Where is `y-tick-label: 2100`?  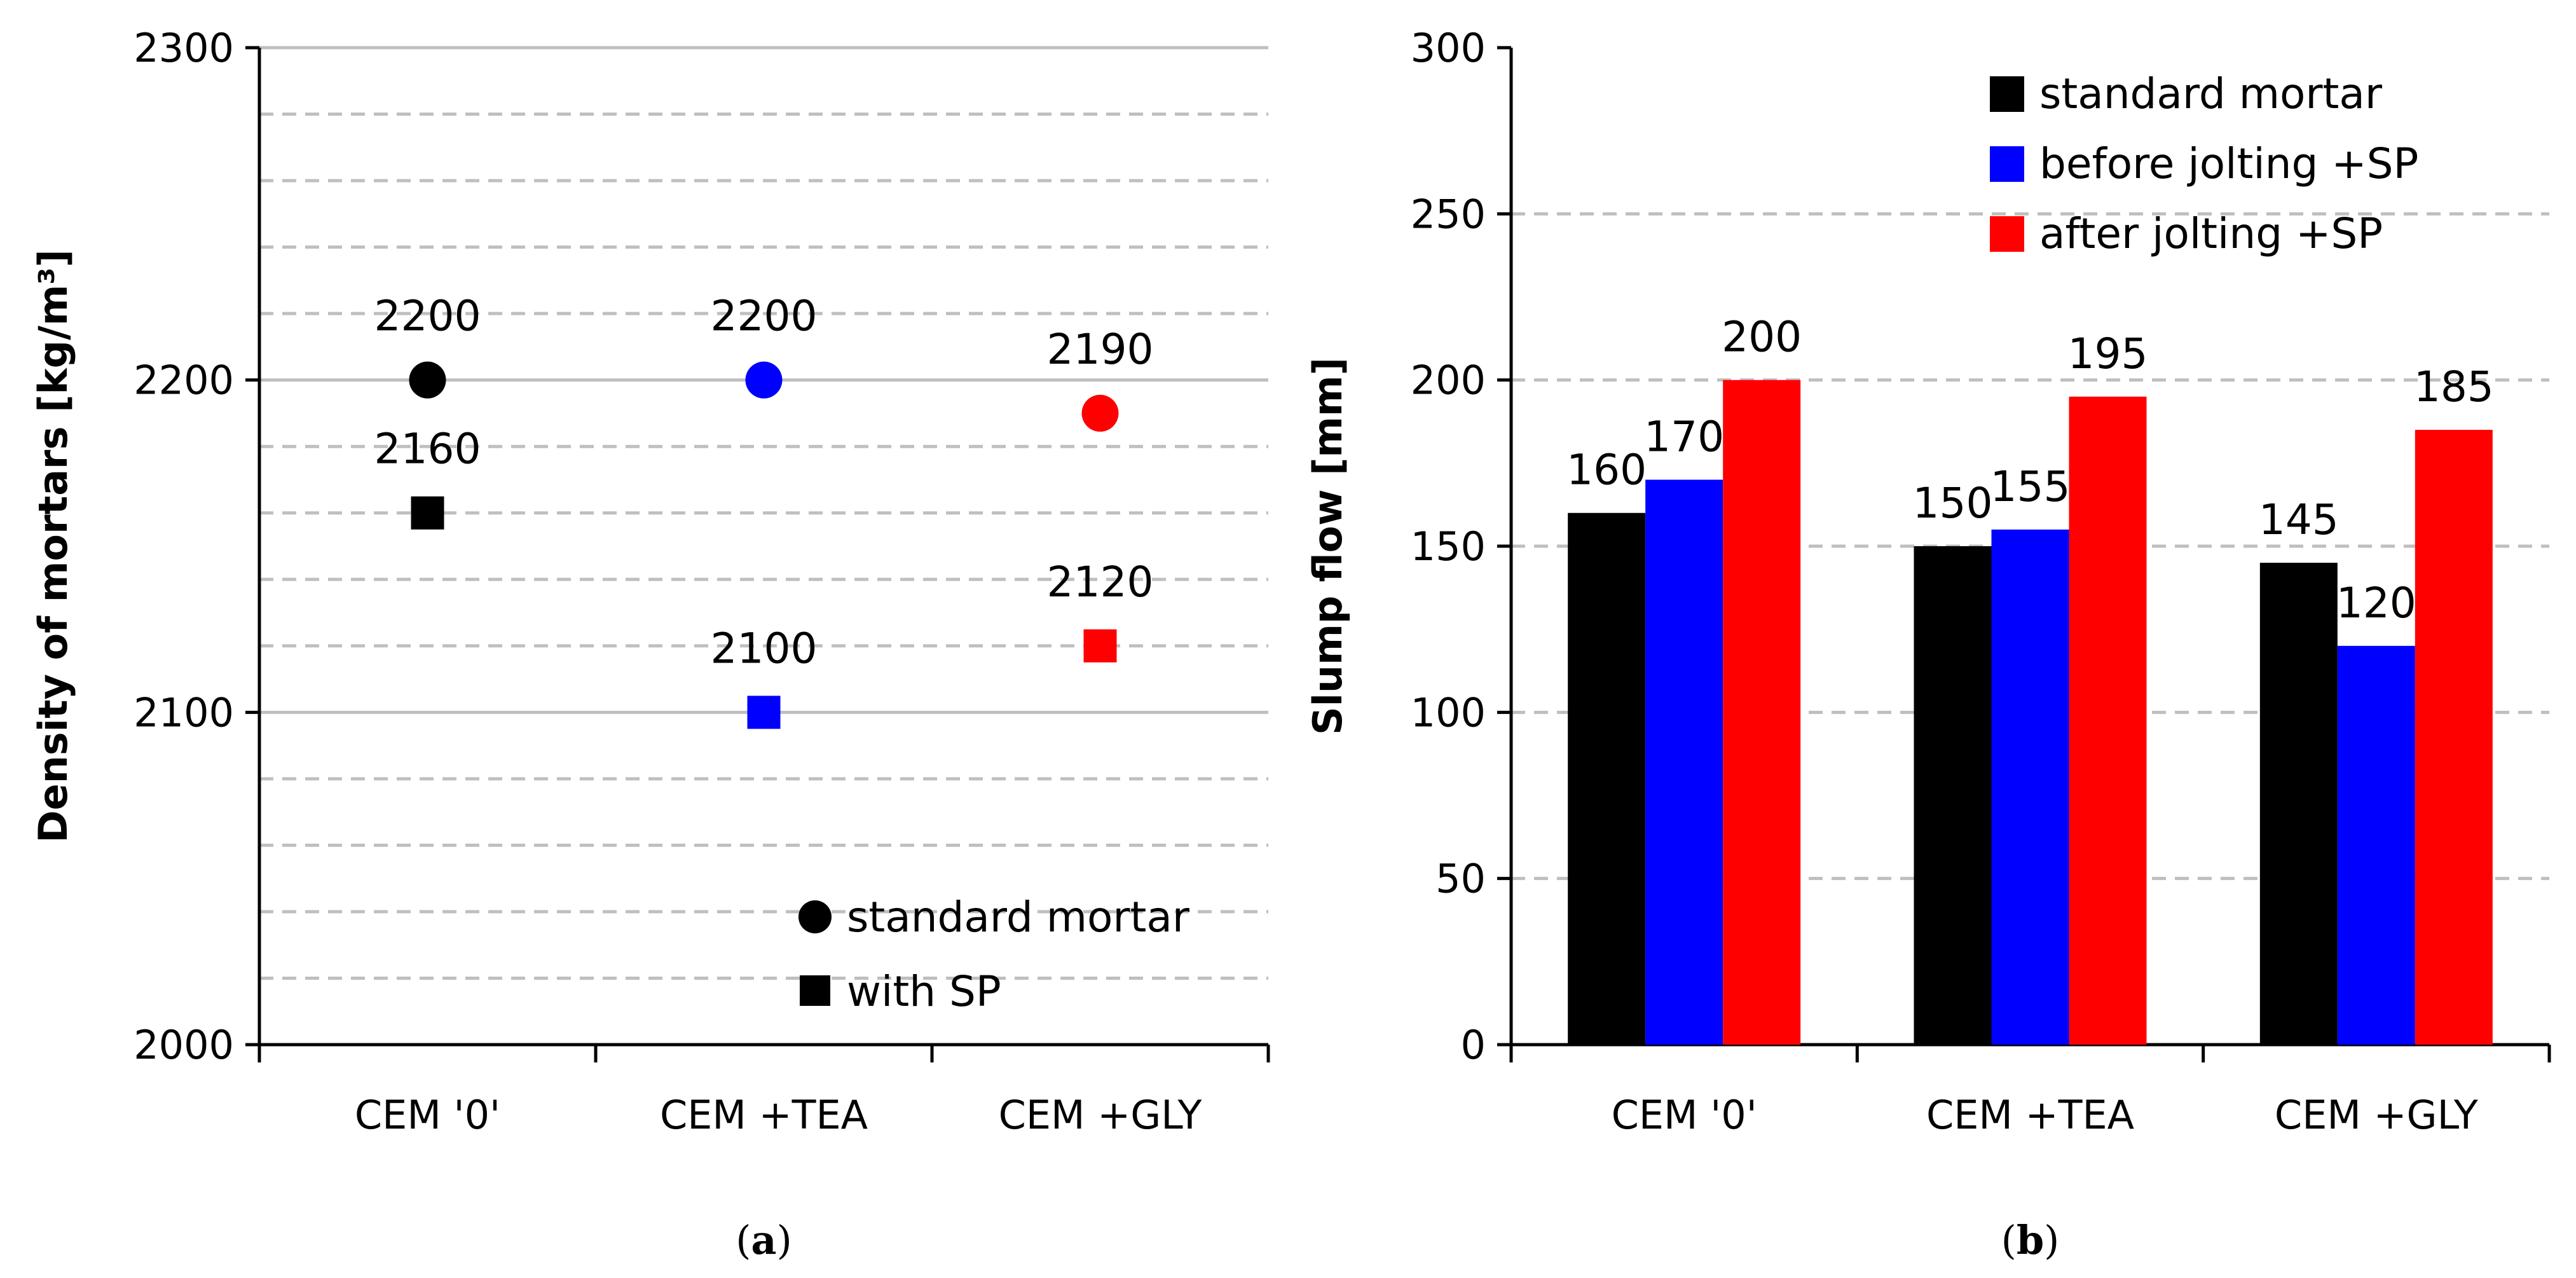
y-tick-label: 2100 is located at coordinates (184, 713).